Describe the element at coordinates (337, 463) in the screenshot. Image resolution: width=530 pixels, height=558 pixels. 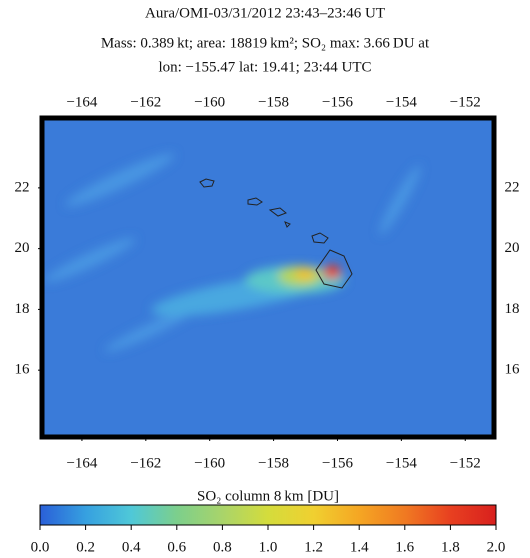
I see `x-tick-label-bottom: −156` at that location.